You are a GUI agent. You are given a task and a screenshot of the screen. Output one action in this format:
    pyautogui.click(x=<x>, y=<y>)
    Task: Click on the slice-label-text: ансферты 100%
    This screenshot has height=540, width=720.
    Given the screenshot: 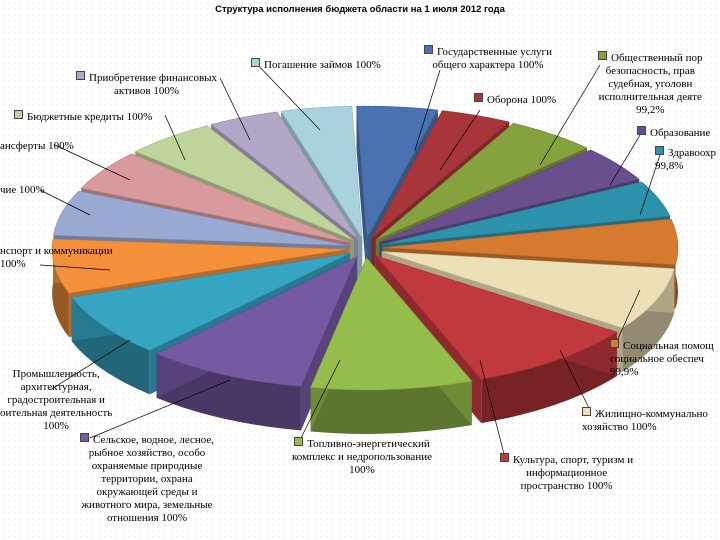 What is the action you would take?
    pyautogui.click(x=37, y=146)
    